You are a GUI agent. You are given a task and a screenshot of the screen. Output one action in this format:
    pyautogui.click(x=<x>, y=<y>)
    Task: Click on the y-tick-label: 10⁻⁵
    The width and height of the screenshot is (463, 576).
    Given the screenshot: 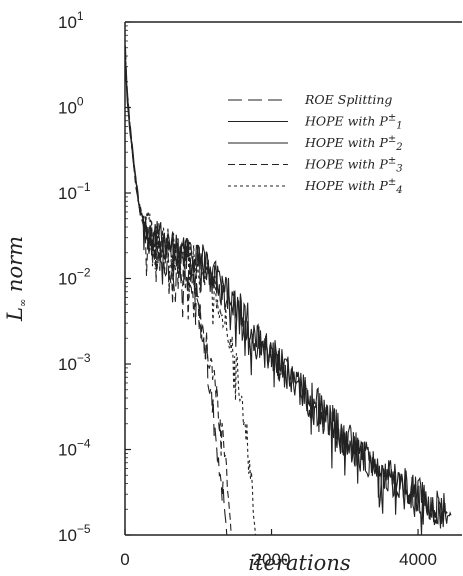 What is the action you would take?
    pyautogui.click(x=74, y=533)
    